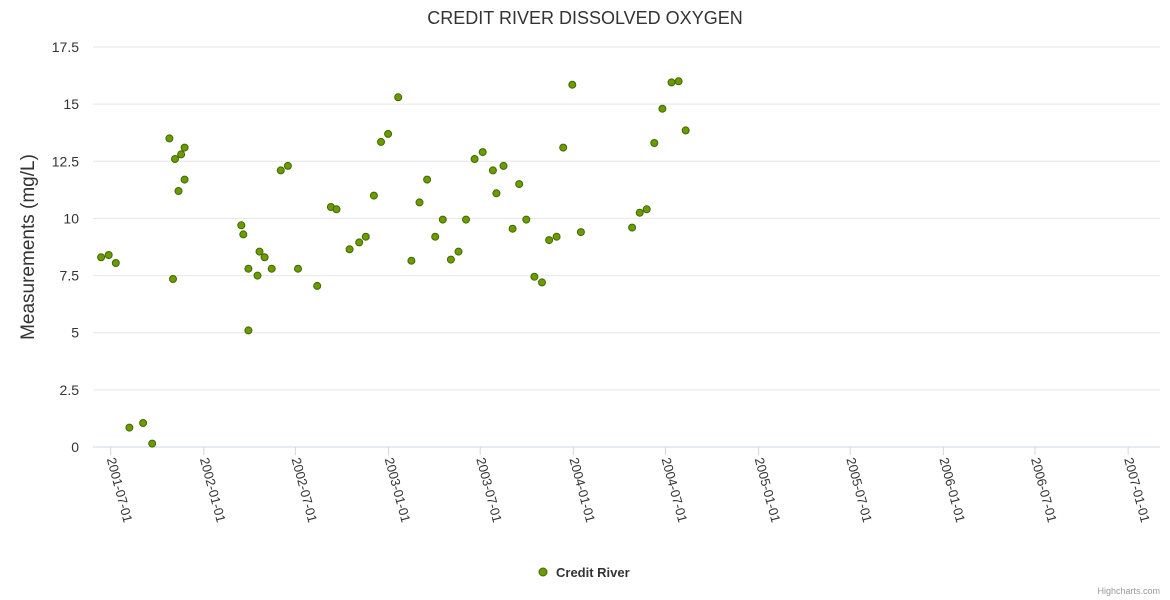 This screenshot has width=1170, height=600. I want to click on legend: Credit River, so click(584, 572).